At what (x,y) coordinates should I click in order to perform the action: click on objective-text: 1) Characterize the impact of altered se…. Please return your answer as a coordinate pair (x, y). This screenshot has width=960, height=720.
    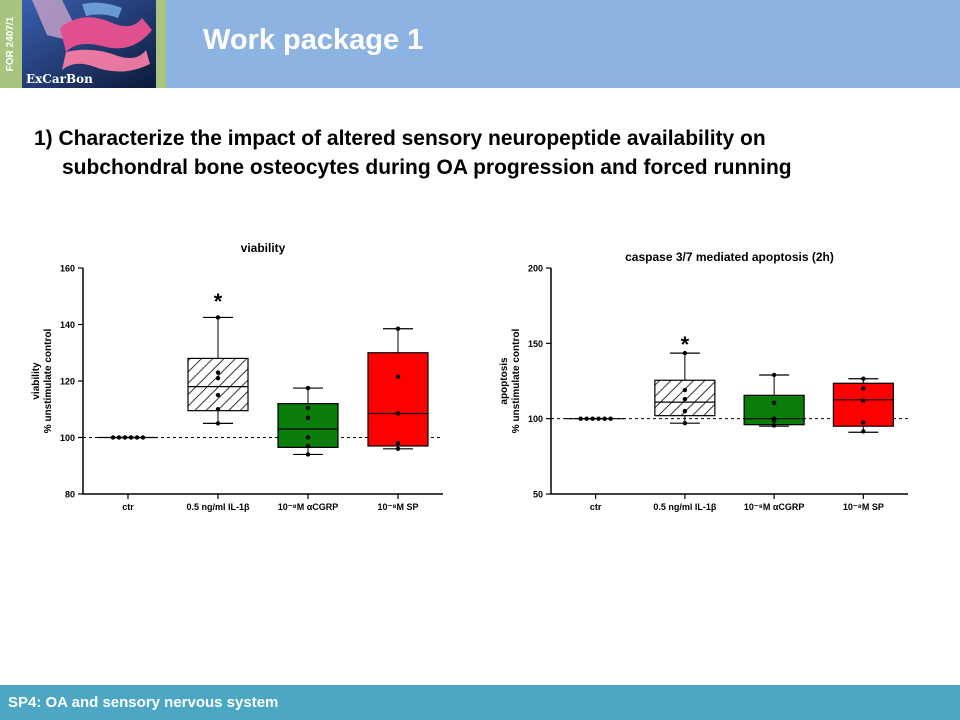
    Looking at the image, I should click on (484, 153).